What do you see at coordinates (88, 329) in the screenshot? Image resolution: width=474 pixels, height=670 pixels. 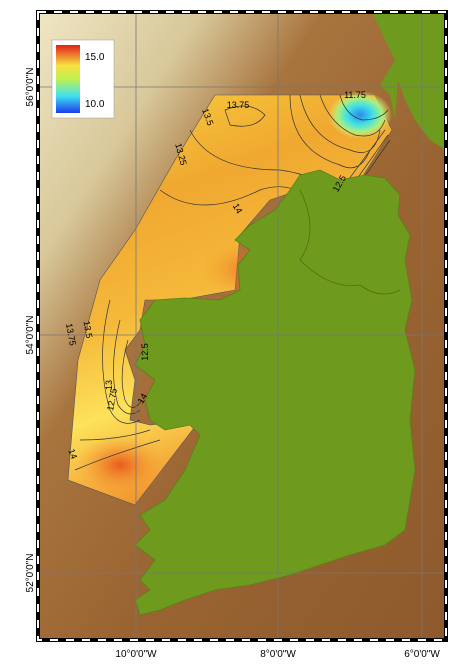 I see `contour-label: 13.5` at bounding box center [88, 329].